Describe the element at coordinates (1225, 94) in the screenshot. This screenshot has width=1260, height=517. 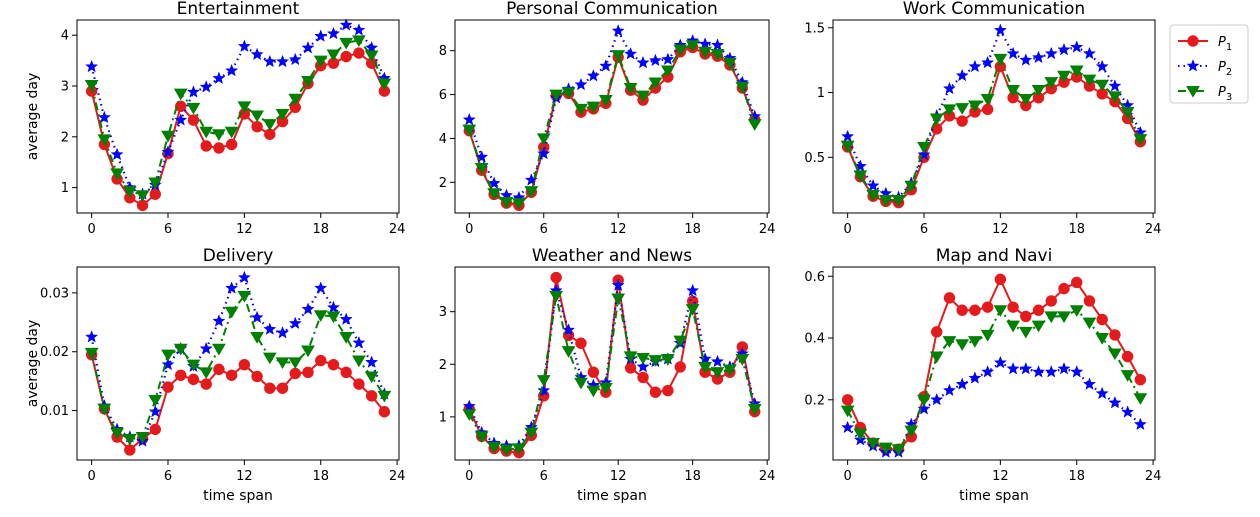
I see `legend-label: P3` at that location.